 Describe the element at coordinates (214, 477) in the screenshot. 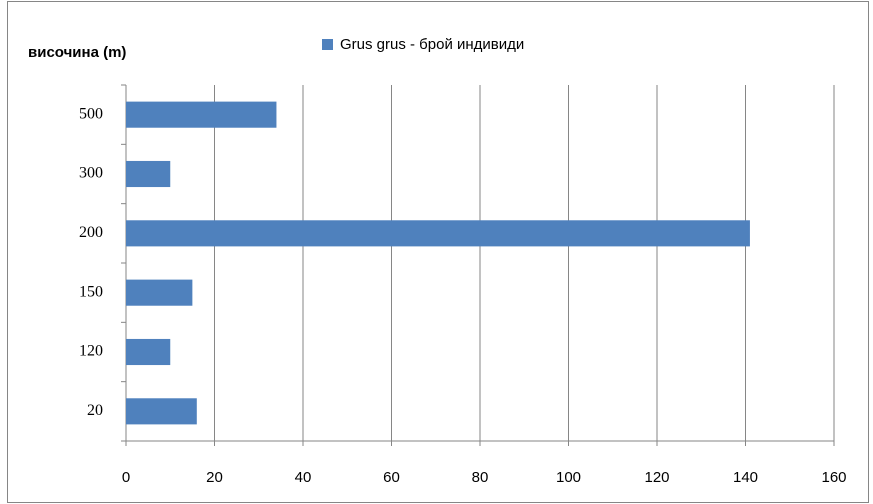

I see `x-tick-label: 20` at that location.